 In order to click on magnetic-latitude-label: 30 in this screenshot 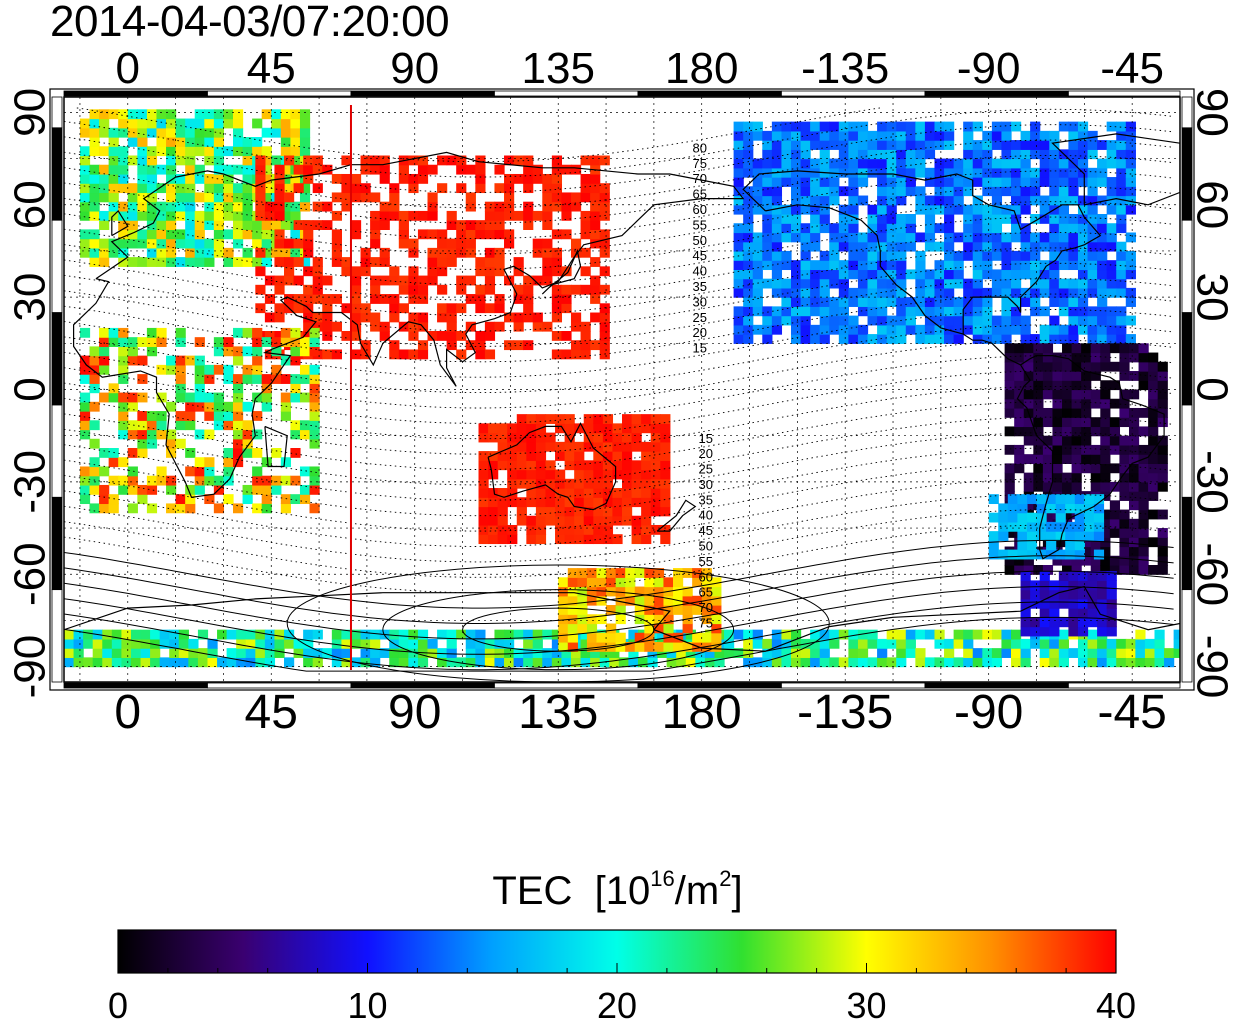, I will do `click(705, 484)`.